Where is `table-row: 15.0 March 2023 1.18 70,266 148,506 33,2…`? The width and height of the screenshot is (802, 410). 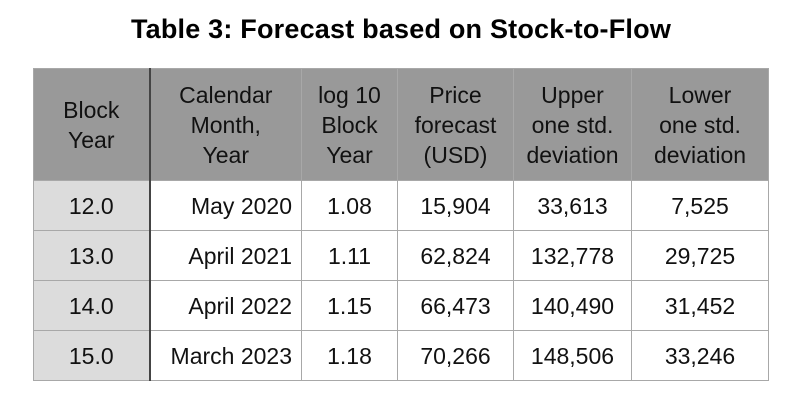
table-row: 15.0 March 2023 1.18 70,266 148,506 33,2… is located at coordinates (401, 355).